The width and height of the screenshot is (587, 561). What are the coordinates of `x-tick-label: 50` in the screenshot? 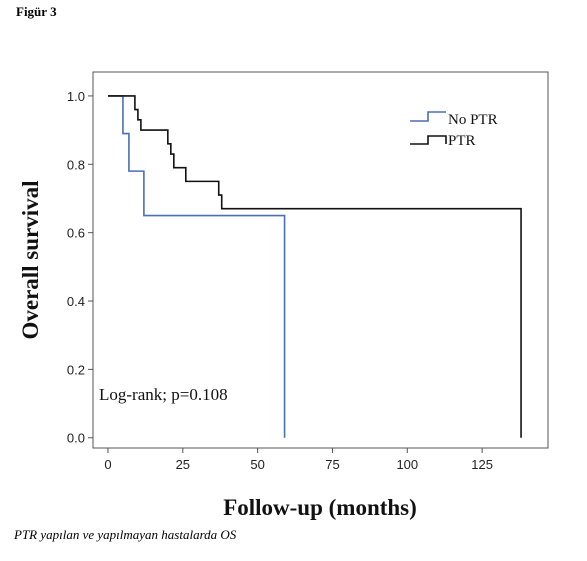 It's located at (257, 464).